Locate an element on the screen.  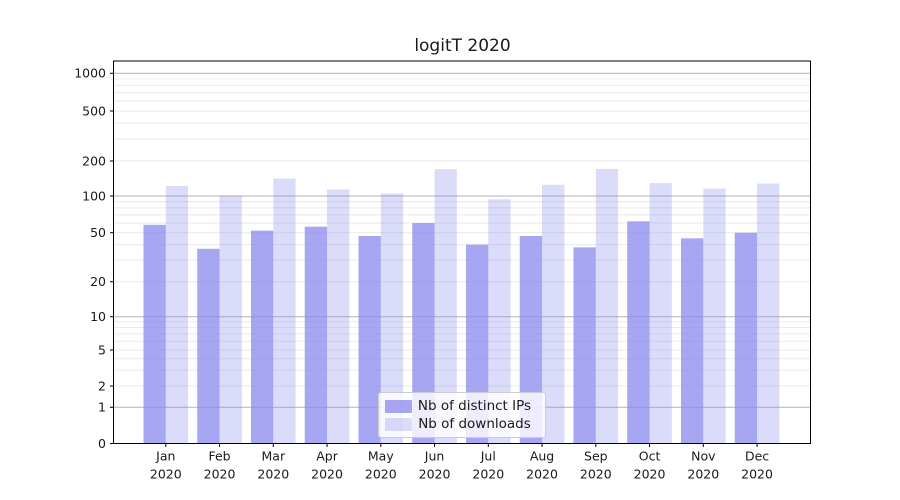
legend-item-distinct-ips: Nb of distinct IPs is located at coordinates (461, 406).